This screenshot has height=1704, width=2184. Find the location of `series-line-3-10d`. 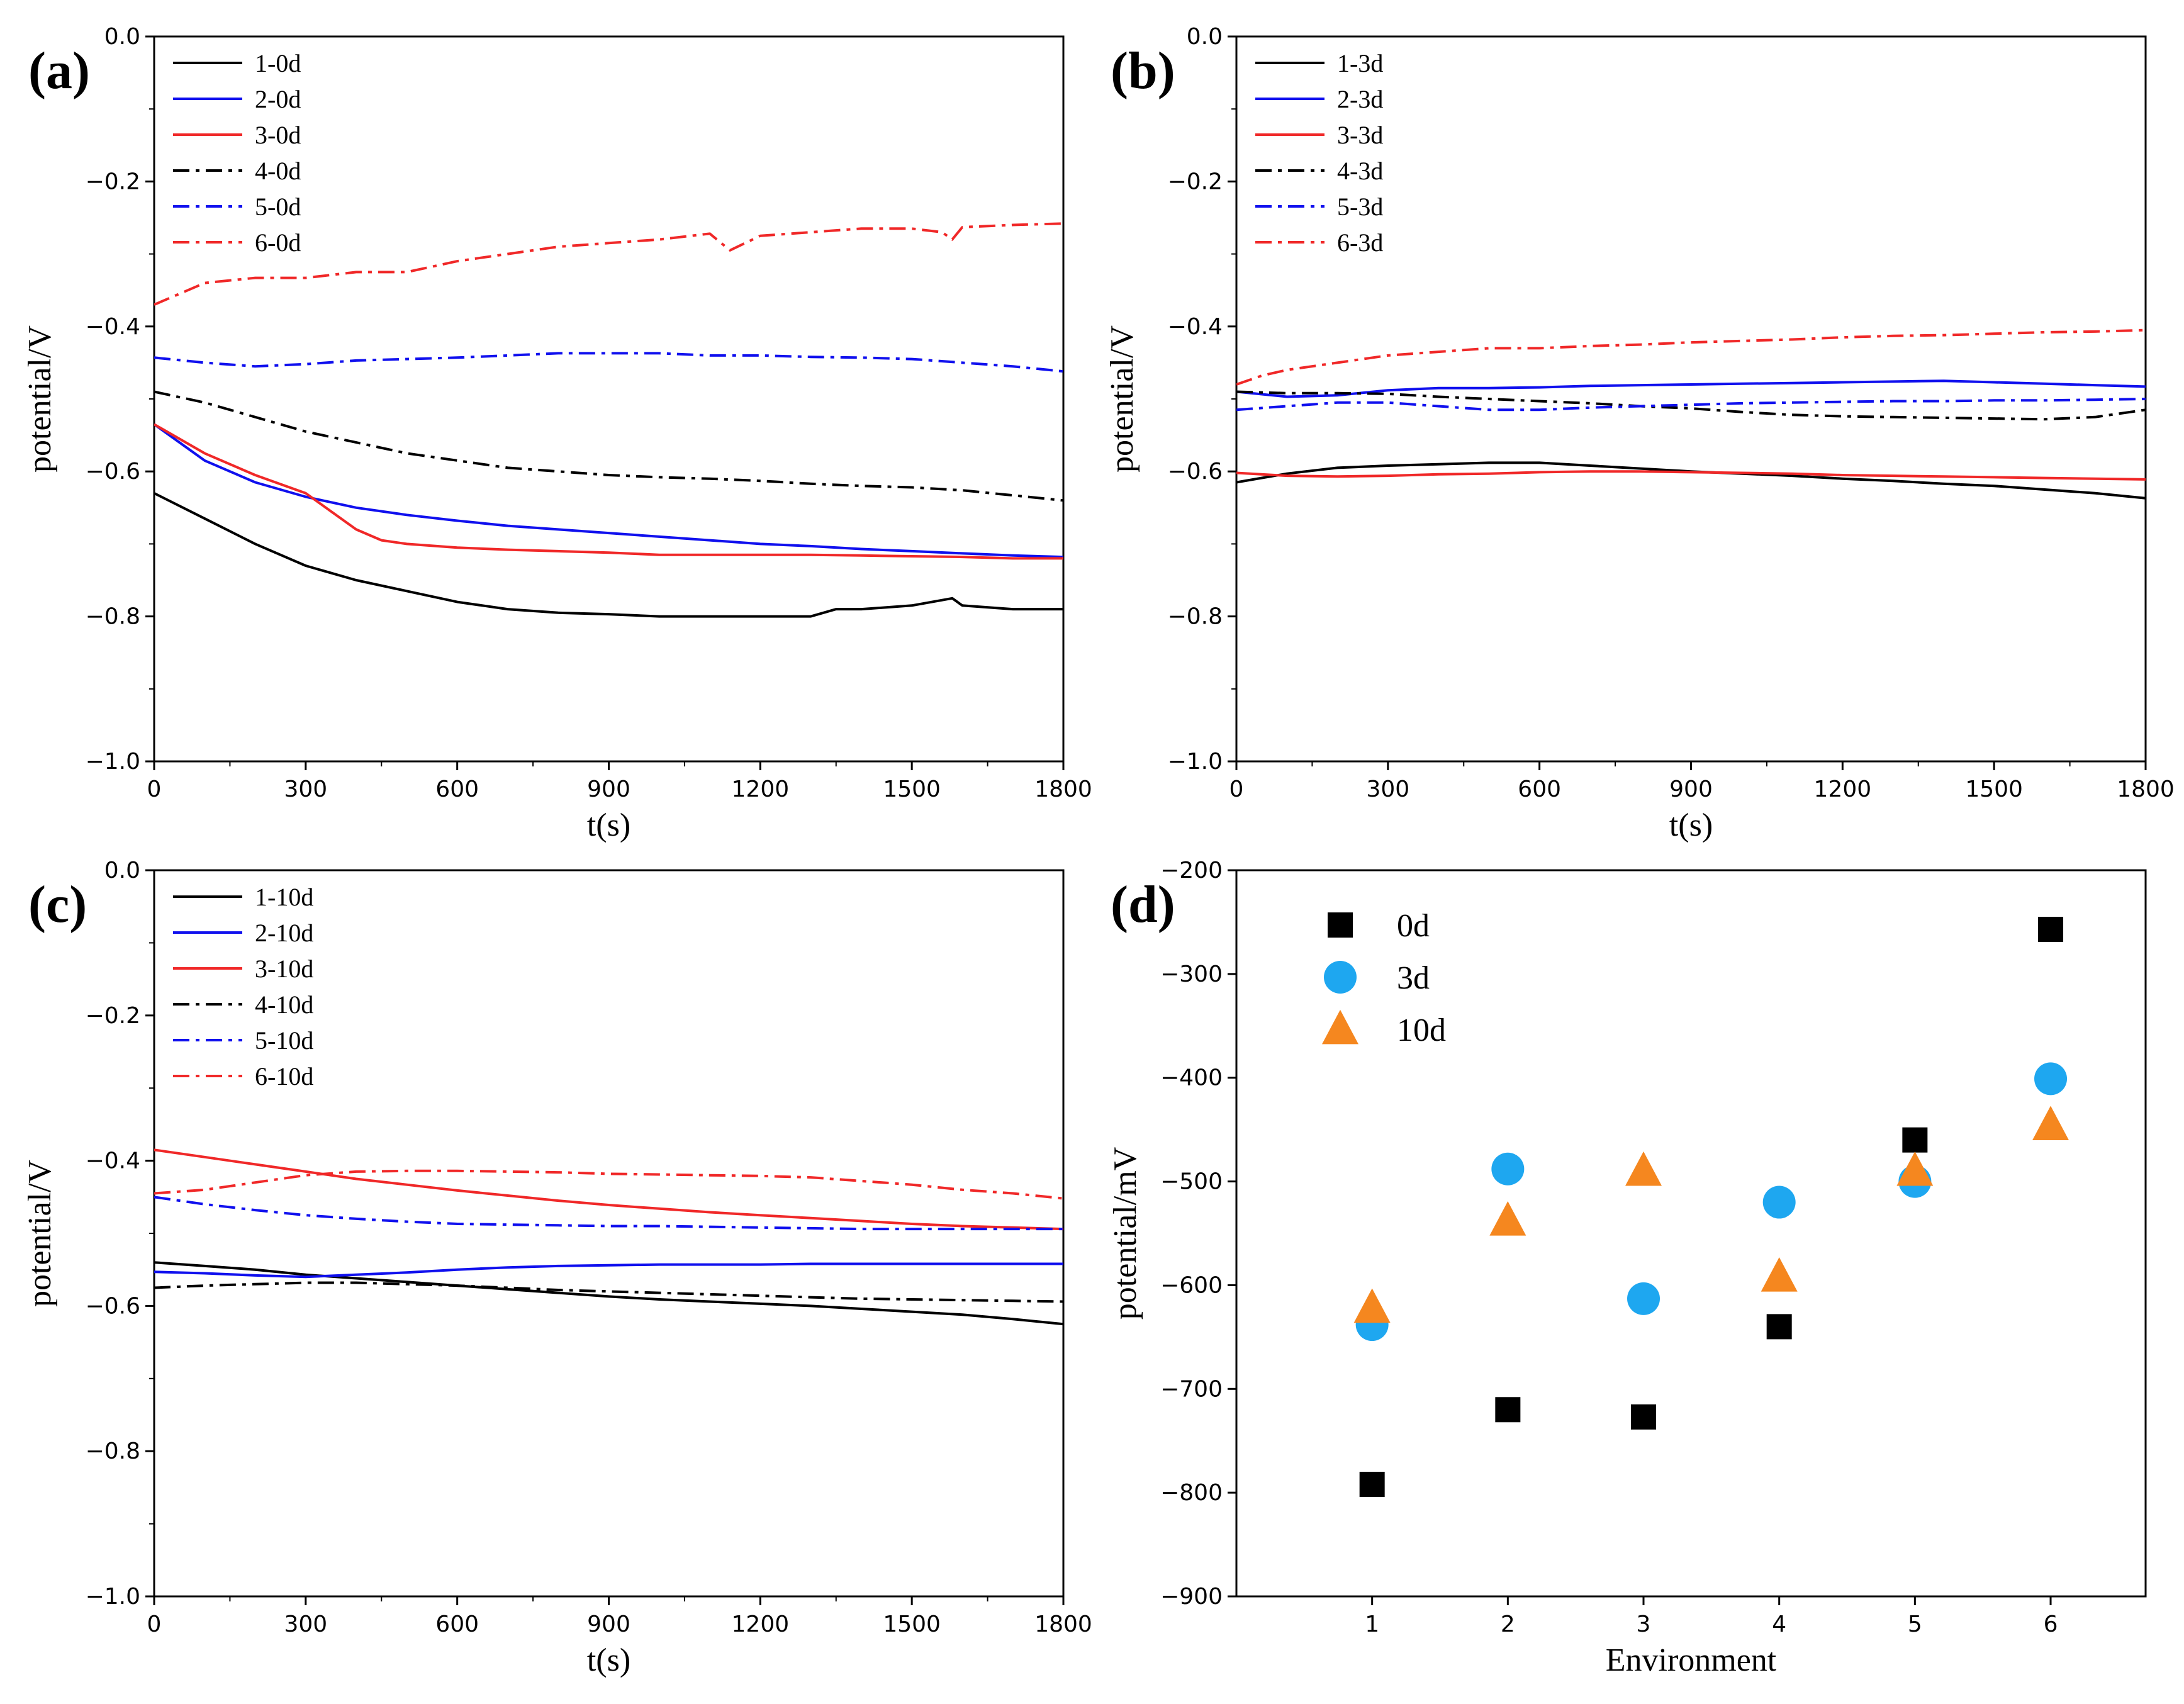

series-line-3-10d is located at coordinates (608, 1189).